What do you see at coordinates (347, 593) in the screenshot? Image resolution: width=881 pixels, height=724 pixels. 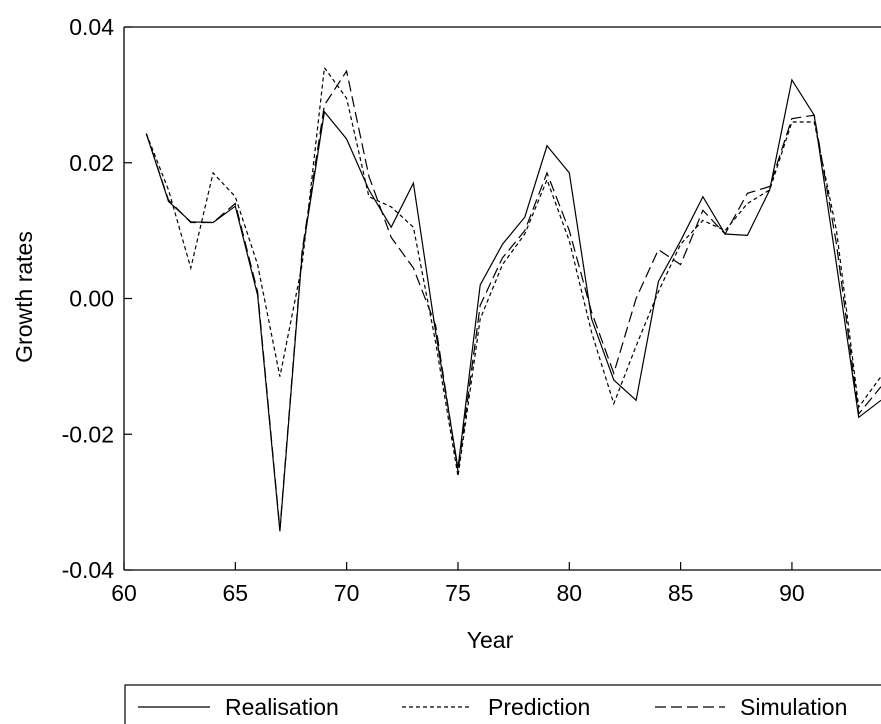 I see `x-tick-label: 70` at bounding box center [347, 593].